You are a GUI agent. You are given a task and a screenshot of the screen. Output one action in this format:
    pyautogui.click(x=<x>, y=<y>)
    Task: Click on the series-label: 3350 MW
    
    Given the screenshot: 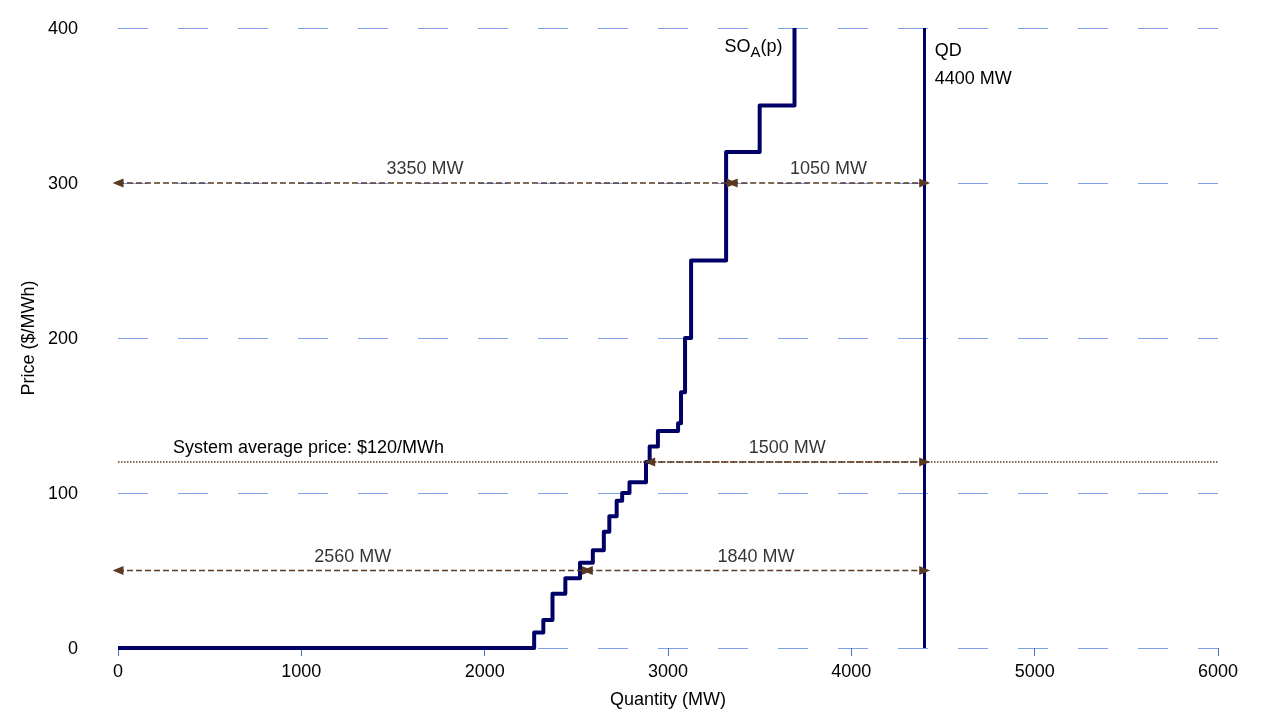 What is the action you would take?
    pyautogui.click(x=425, y=168)
    